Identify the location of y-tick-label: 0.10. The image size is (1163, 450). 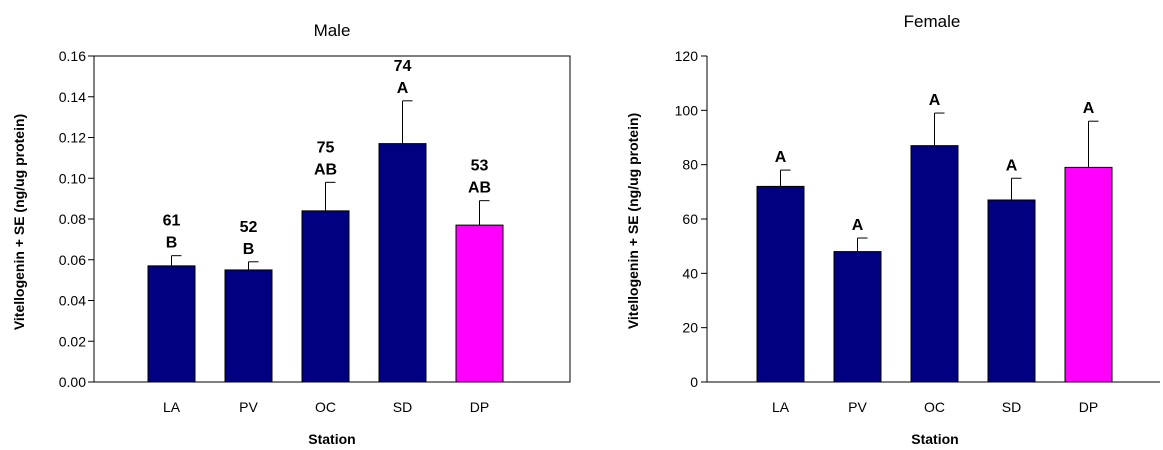
(72, 178).